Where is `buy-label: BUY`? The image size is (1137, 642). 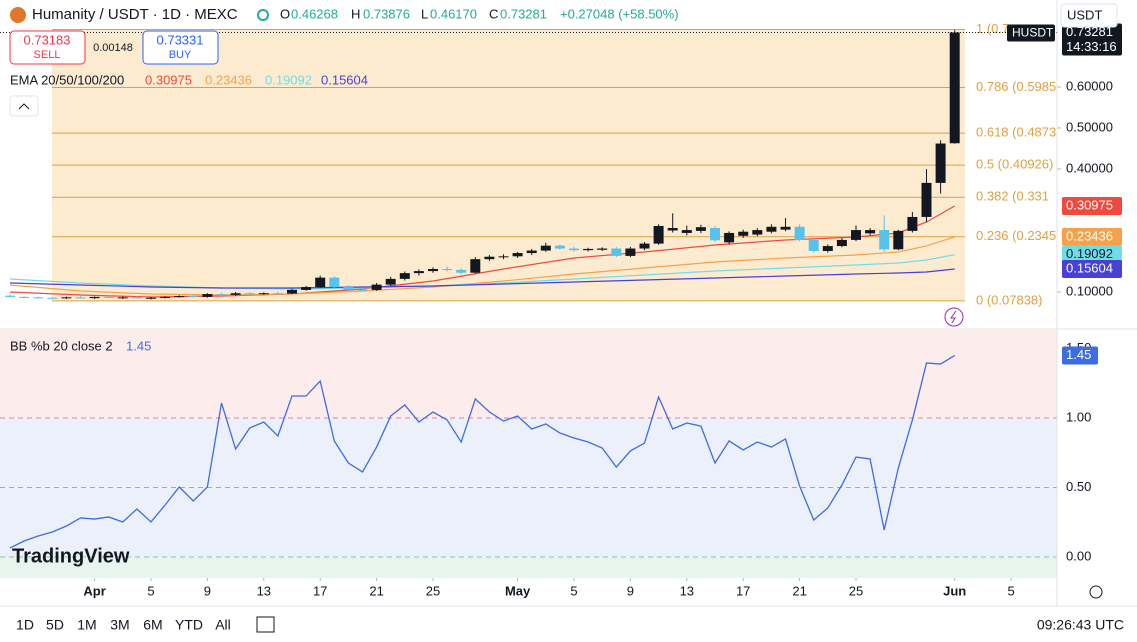
buy-label: BUY is located at coordinates (180, 55).